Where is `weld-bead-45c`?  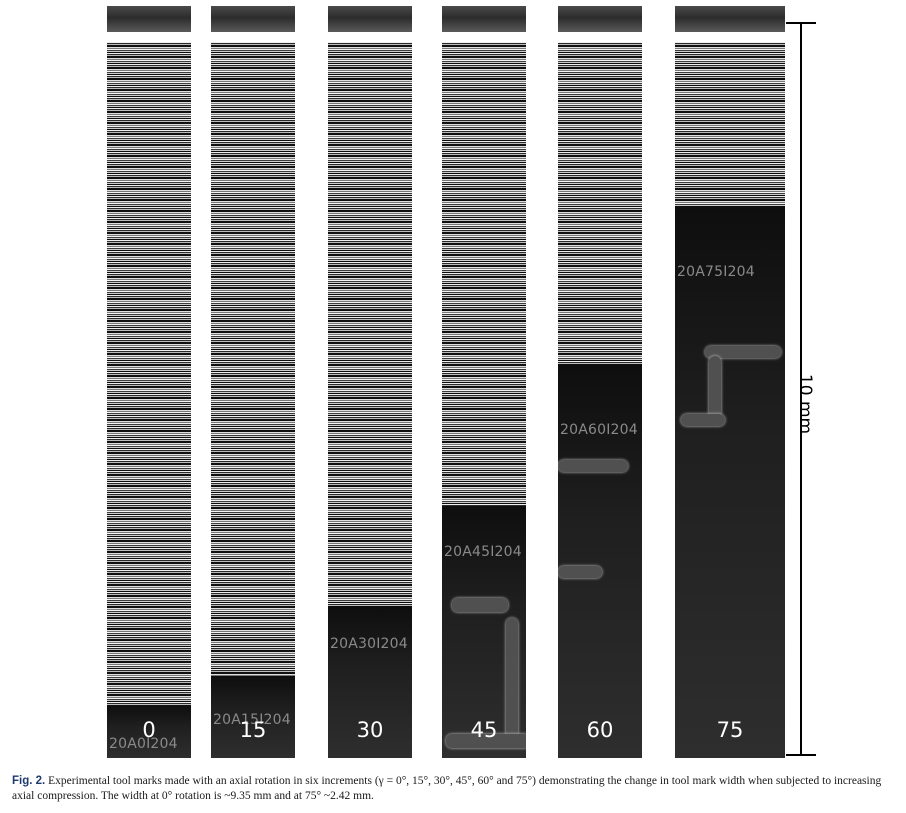 weld-bead-45c is located at coordinates (486, 741).